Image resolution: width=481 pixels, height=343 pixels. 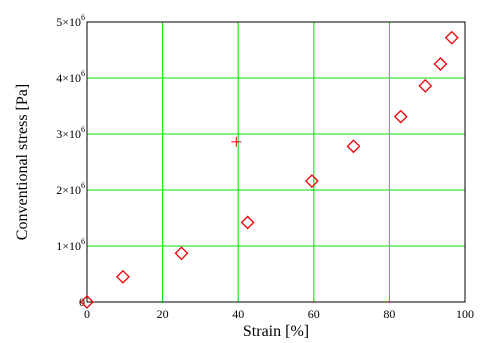 I want to click on x-axis-label: Strain [%], so click(x=276, y=331).